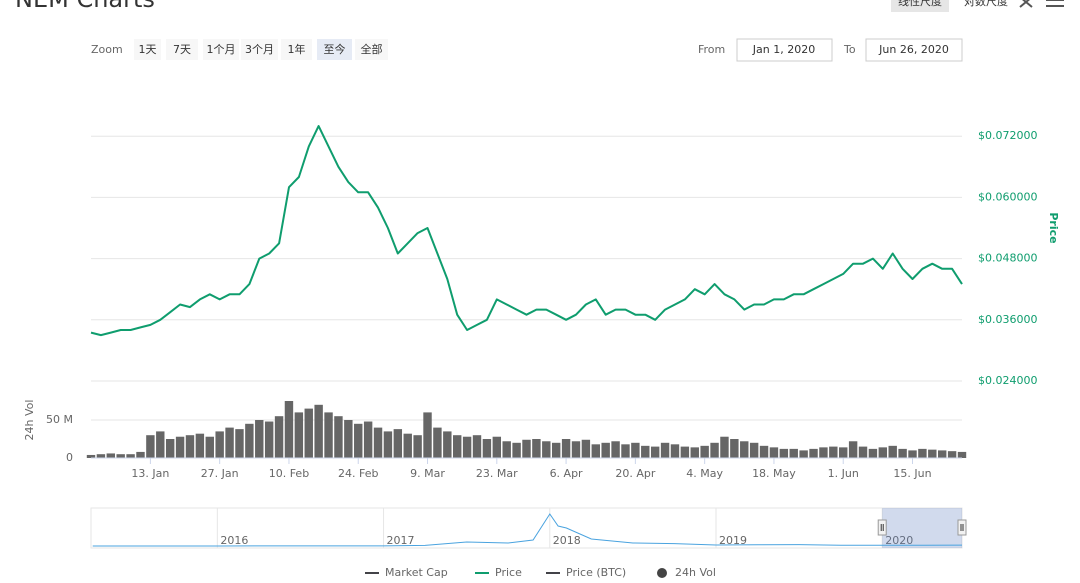  Describe the element at coordinates (234, 540) in the screenshot. I see `navigator-tick-label: 2016` at that location.